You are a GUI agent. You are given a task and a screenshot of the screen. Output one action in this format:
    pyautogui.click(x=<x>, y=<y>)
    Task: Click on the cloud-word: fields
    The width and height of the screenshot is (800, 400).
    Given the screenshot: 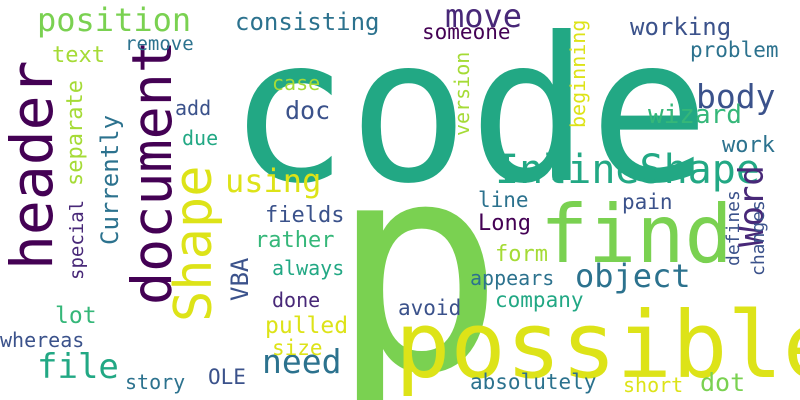 What is the action you would take?
    pyautogui.click(x=304, y=216)
    